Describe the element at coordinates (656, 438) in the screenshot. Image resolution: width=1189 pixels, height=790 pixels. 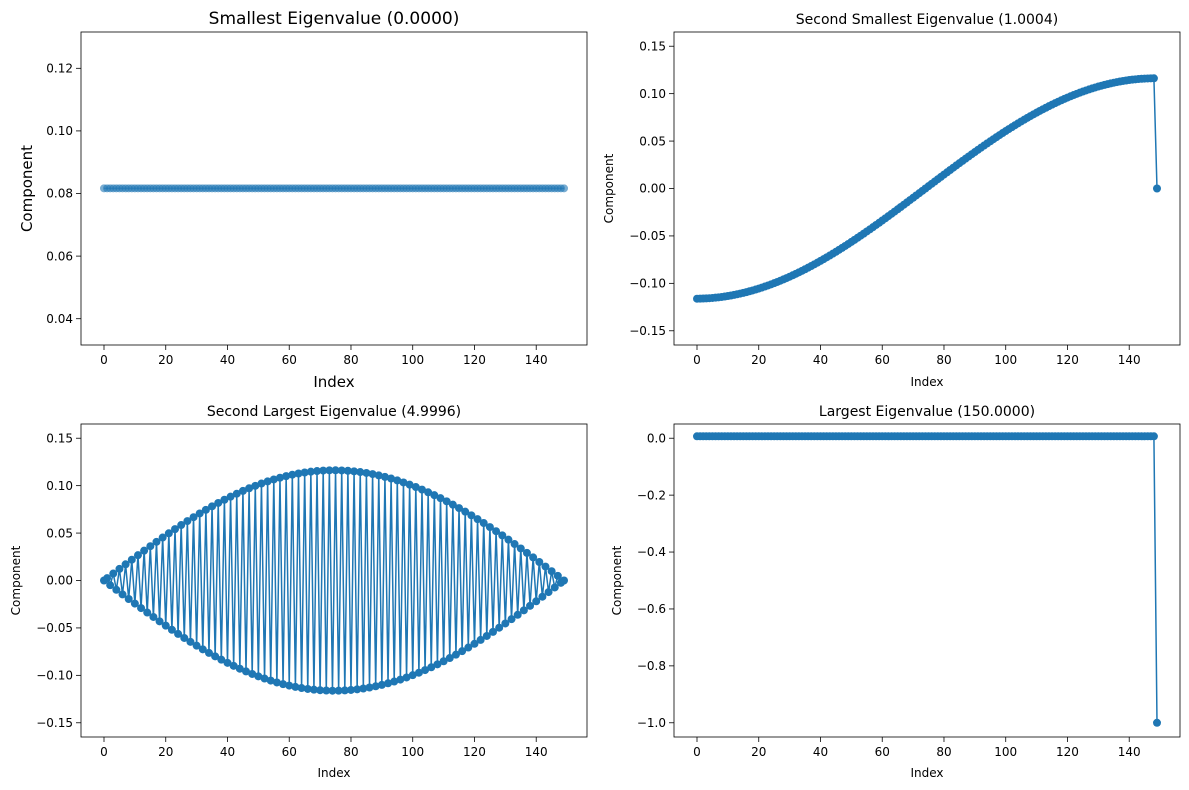
I see `y-tick-label: 0.0` at that location.